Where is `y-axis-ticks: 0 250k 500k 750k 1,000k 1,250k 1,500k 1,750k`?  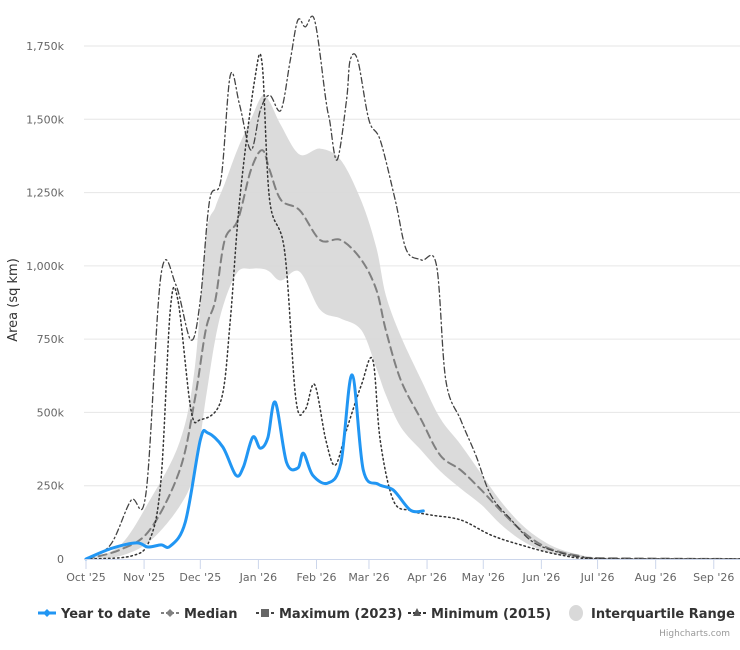
y-axis-ticks: 0 250k 500k 750k 1,000k 1,250k 1,500k 1,750k is located at coordinates (45, 303).